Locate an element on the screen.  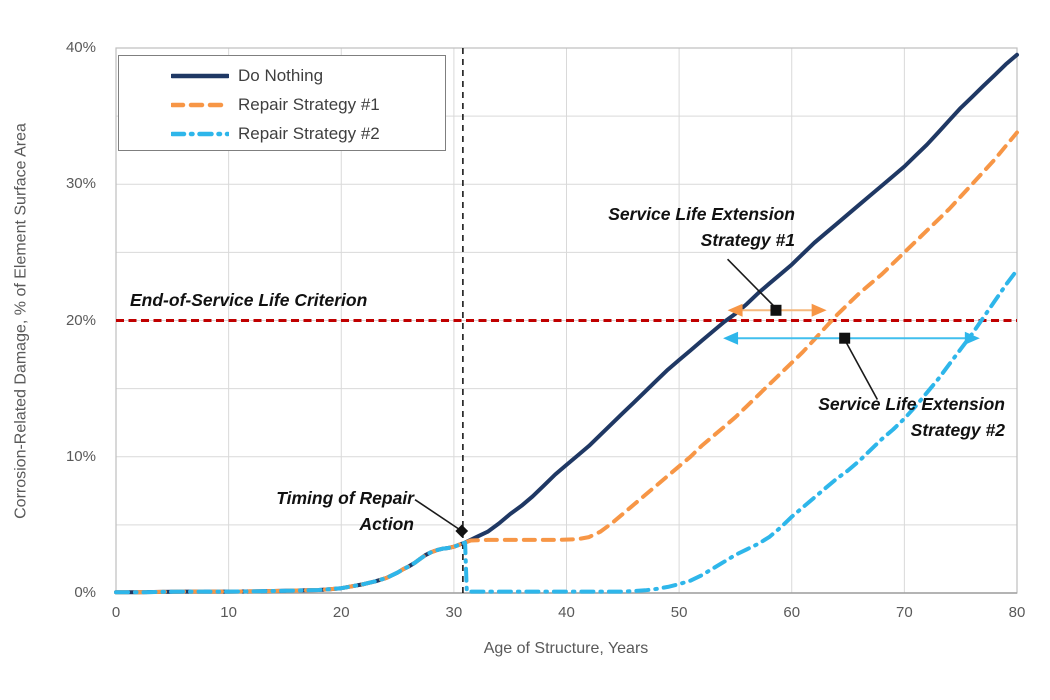
x-axis-title: Age of Structure, Years is located at coordinates (566, 648).